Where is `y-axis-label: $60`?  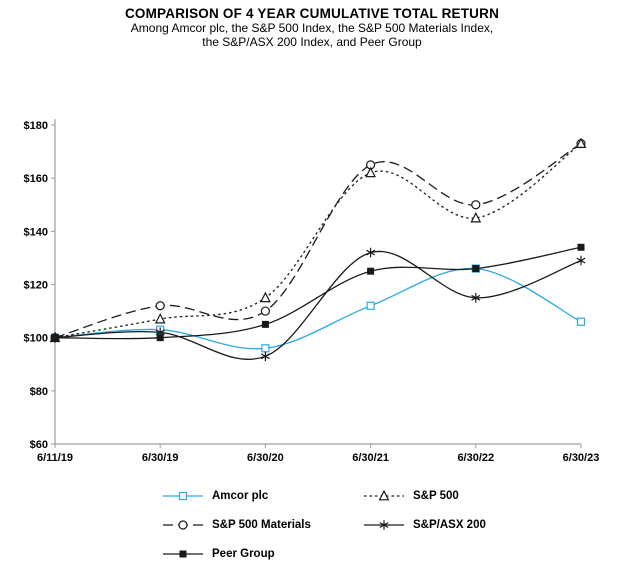
y-axis-label: $60 is located at coordinates (39, 445).